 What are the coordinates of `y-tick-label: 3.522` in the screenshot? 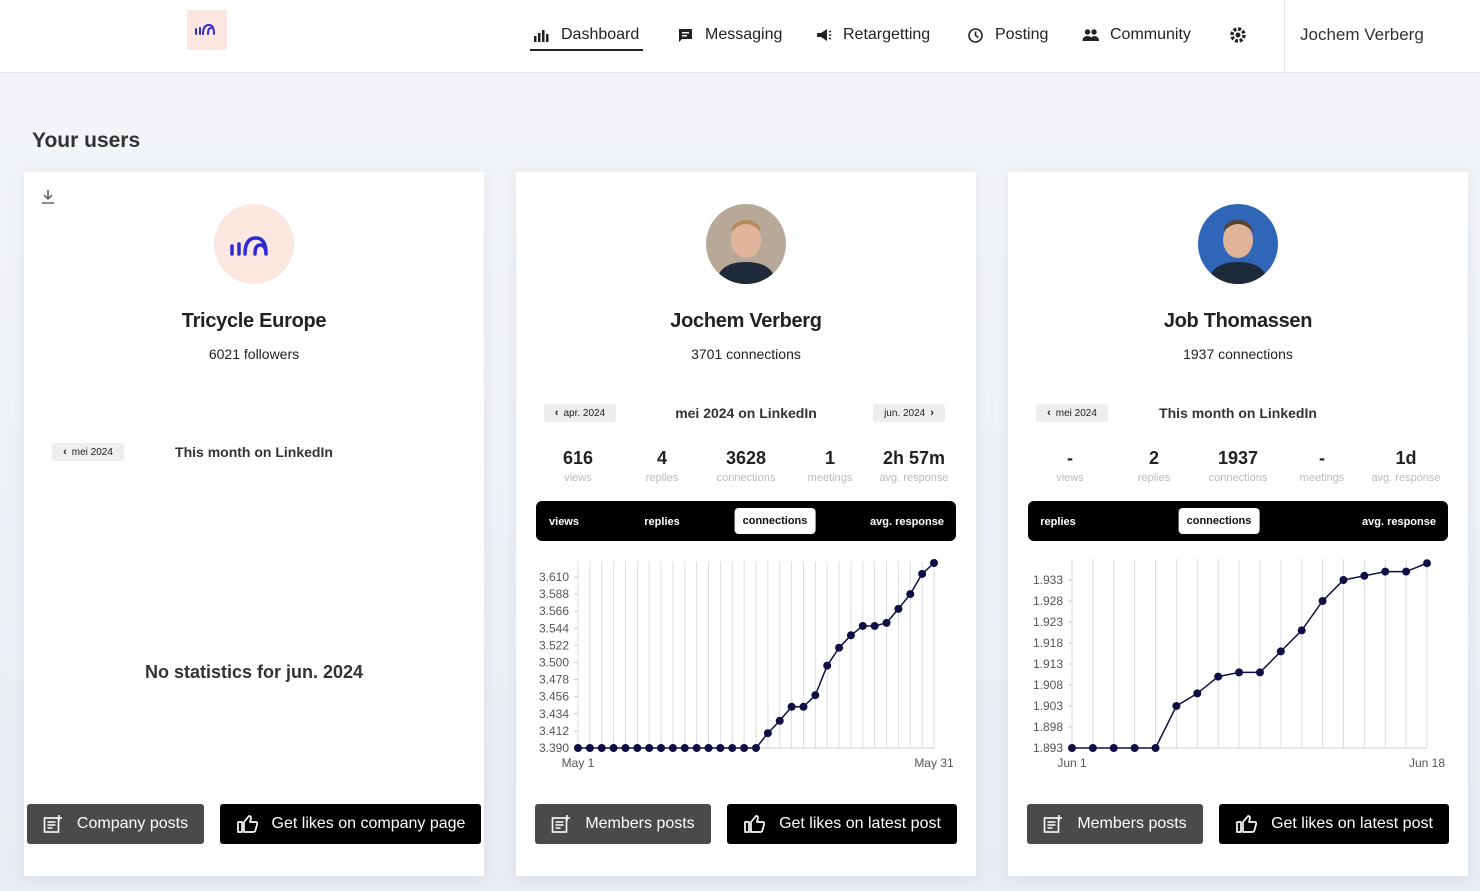 It's located at (554, 645).